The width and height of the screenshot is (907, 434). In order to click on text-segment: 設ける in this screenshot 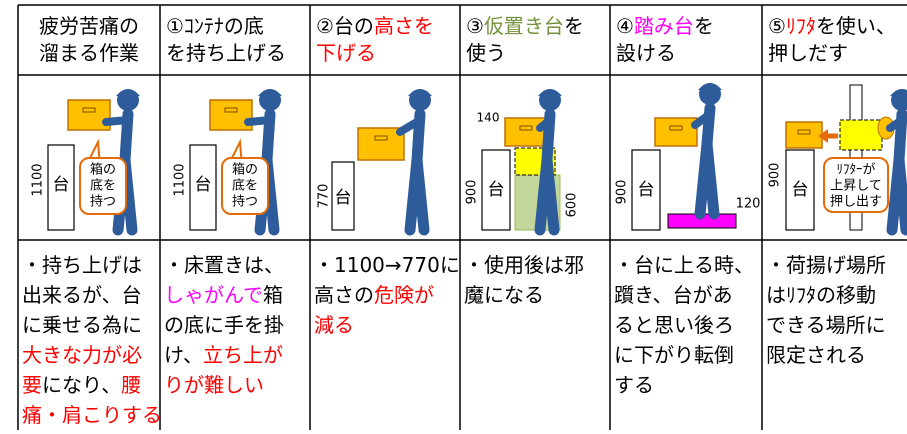, I will do `click(646, 53)`.